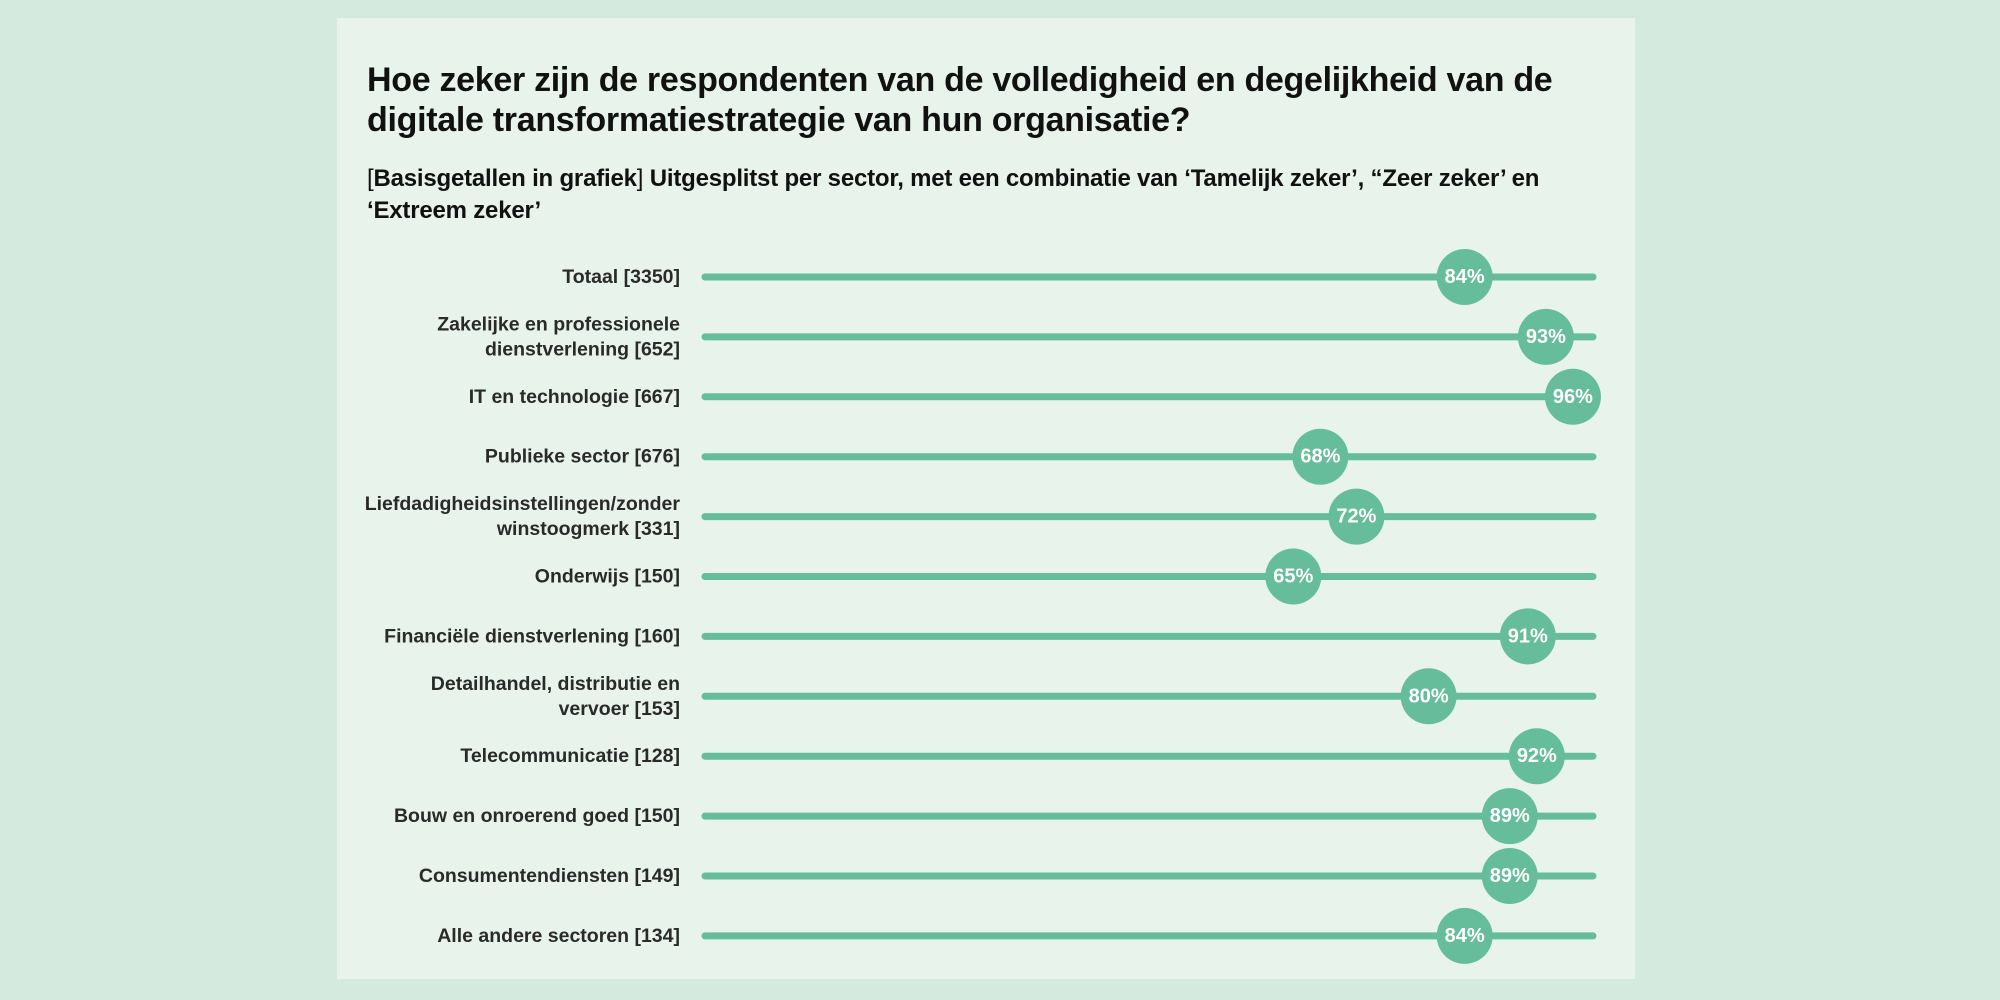 This screenshot has height=1000, width=2000. What do you see at coordinates (1028, 756) in the screenshot?
I see `chart-row: Telecommunicatie [128] 92%` at bounding box center [1028, 756].